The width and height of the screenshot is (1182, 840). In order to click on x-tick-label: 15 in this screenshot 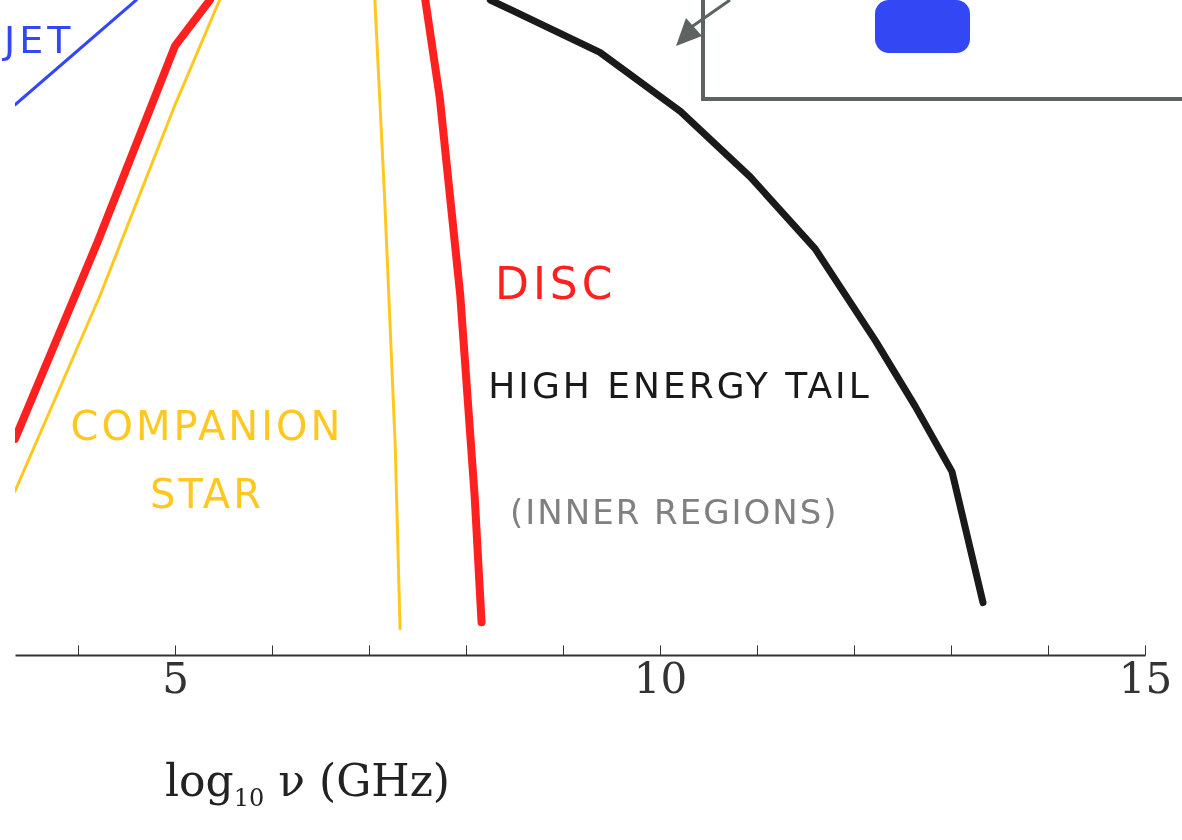, I will do `click(1145, 678)`.